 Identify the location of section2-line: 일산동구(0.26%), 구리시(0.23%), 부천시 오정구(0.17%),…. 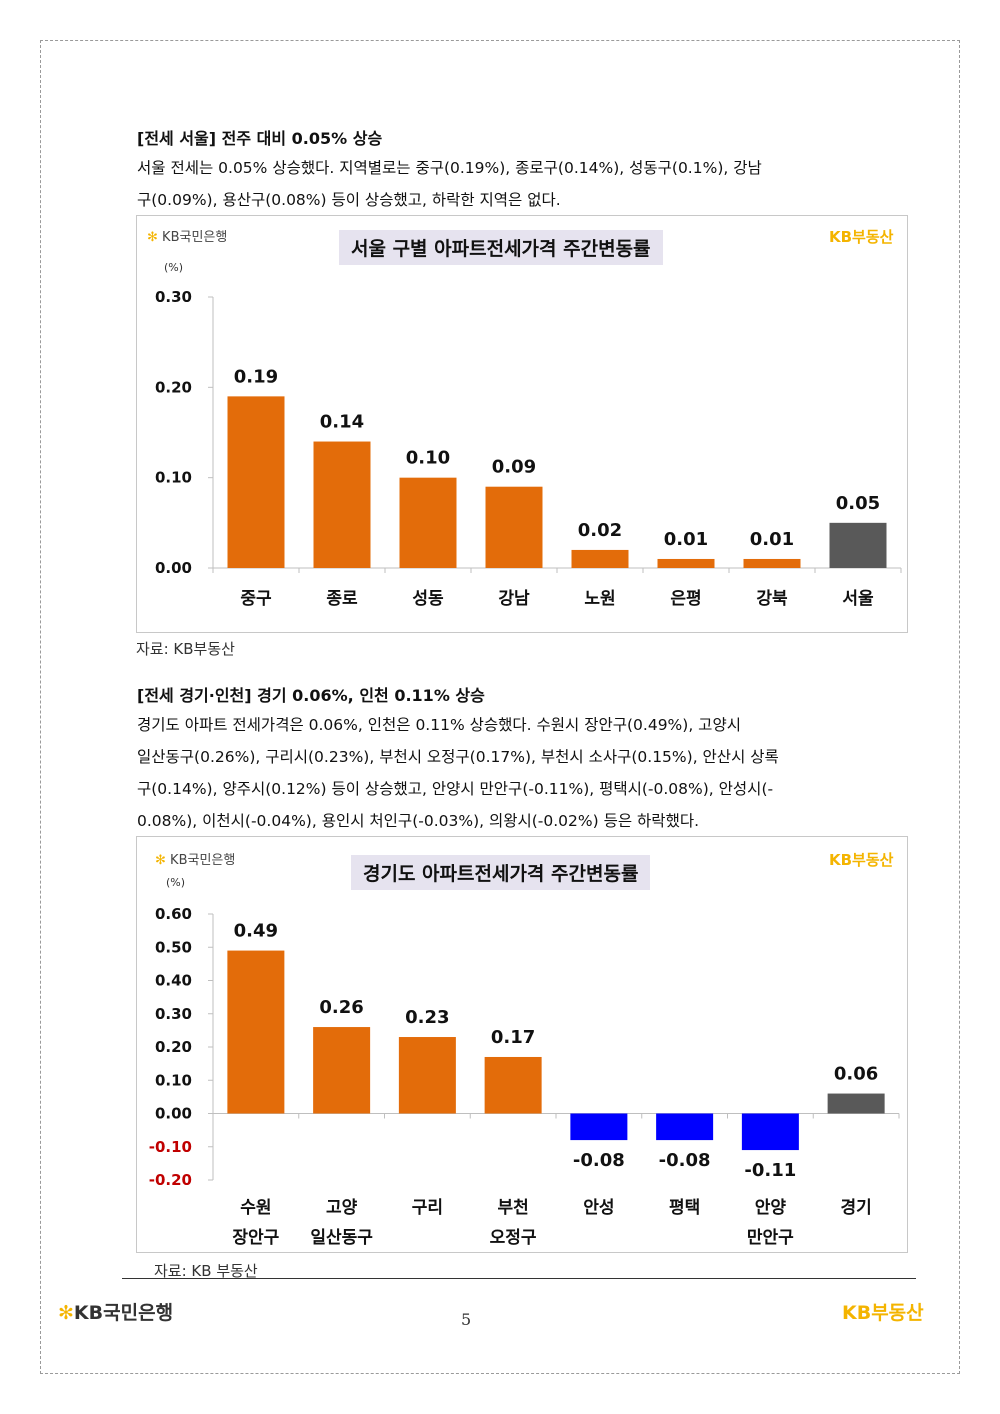
(458, 757).